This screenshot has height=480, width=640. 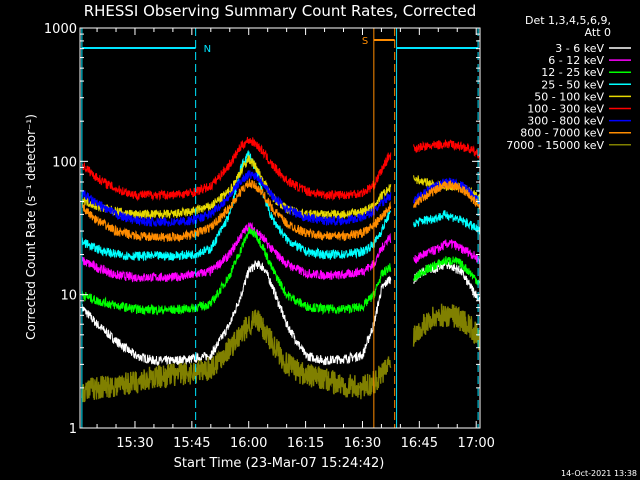 What do you see at coordinates (419, 443) in the screenshot?
I see `x-tick-label: 16:45` at bounding box center [419, 443].